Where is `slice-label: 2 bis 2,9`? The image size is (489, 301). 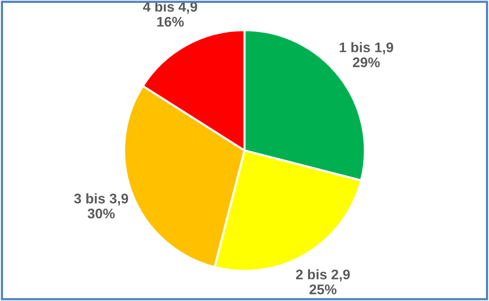
slice-label: 2 bis 2,9 is located at coordinates (323, 275).